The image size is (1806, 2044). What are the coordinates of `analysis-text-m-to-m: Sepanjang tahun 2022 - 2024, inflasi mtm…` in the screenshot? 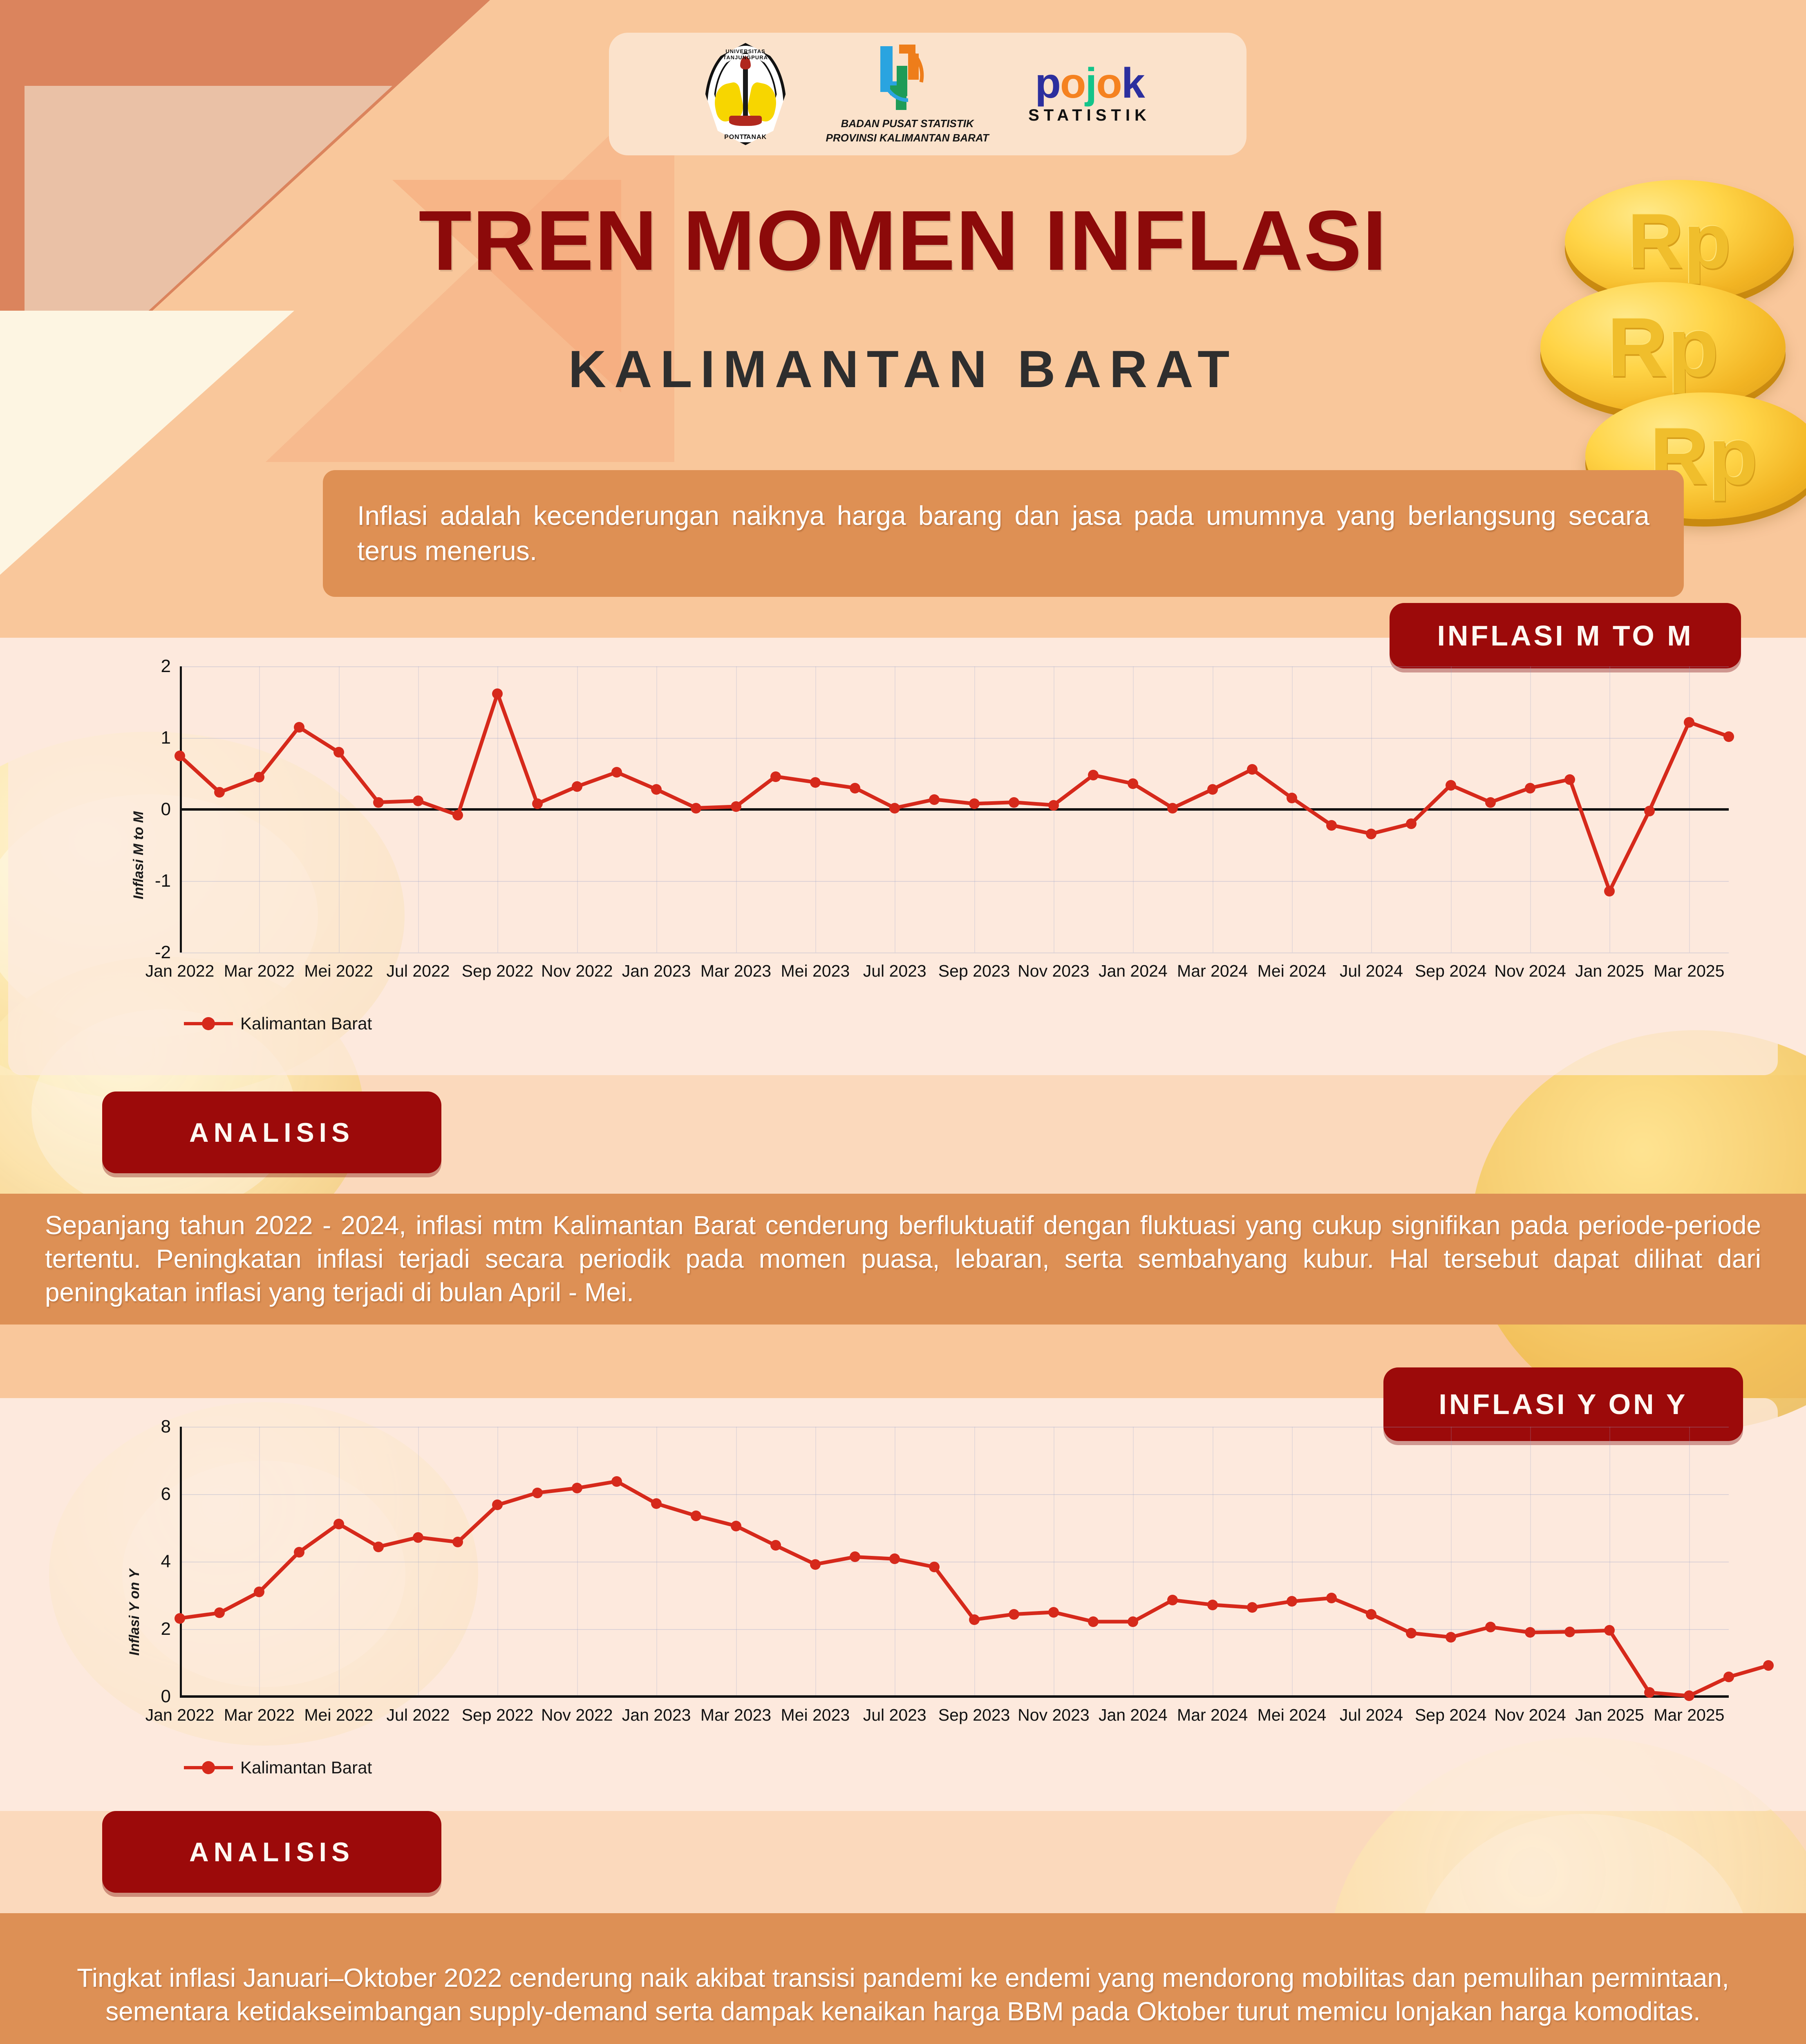 It's located at (903, 1258).